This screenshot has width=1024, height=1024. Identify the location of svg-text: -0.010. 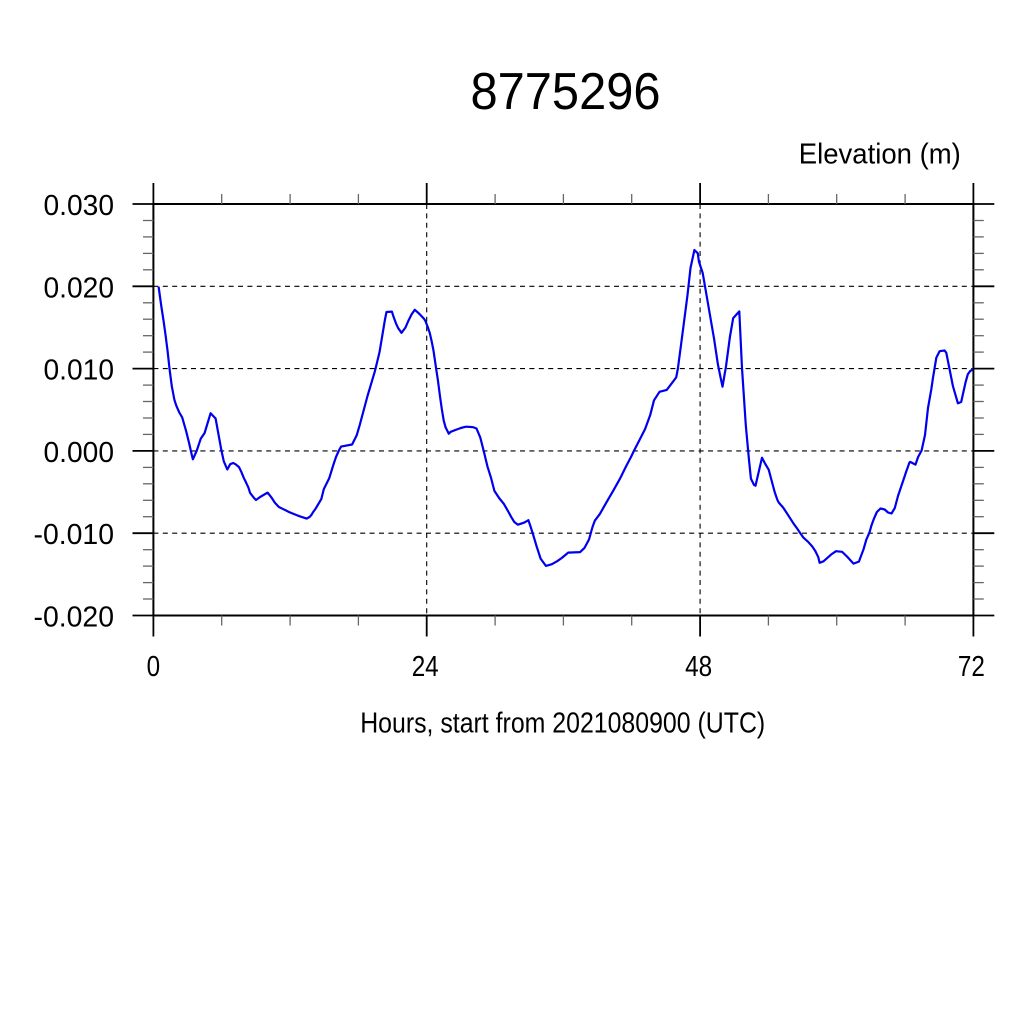
(74, 535).